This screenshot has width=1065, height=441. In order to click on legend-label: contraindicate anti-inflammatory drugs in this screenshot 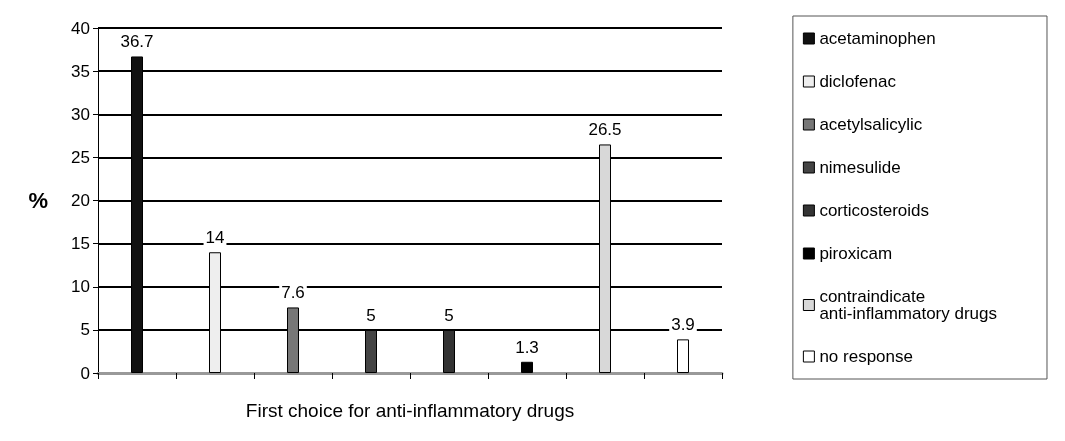, I will do `click(908, 305)`.